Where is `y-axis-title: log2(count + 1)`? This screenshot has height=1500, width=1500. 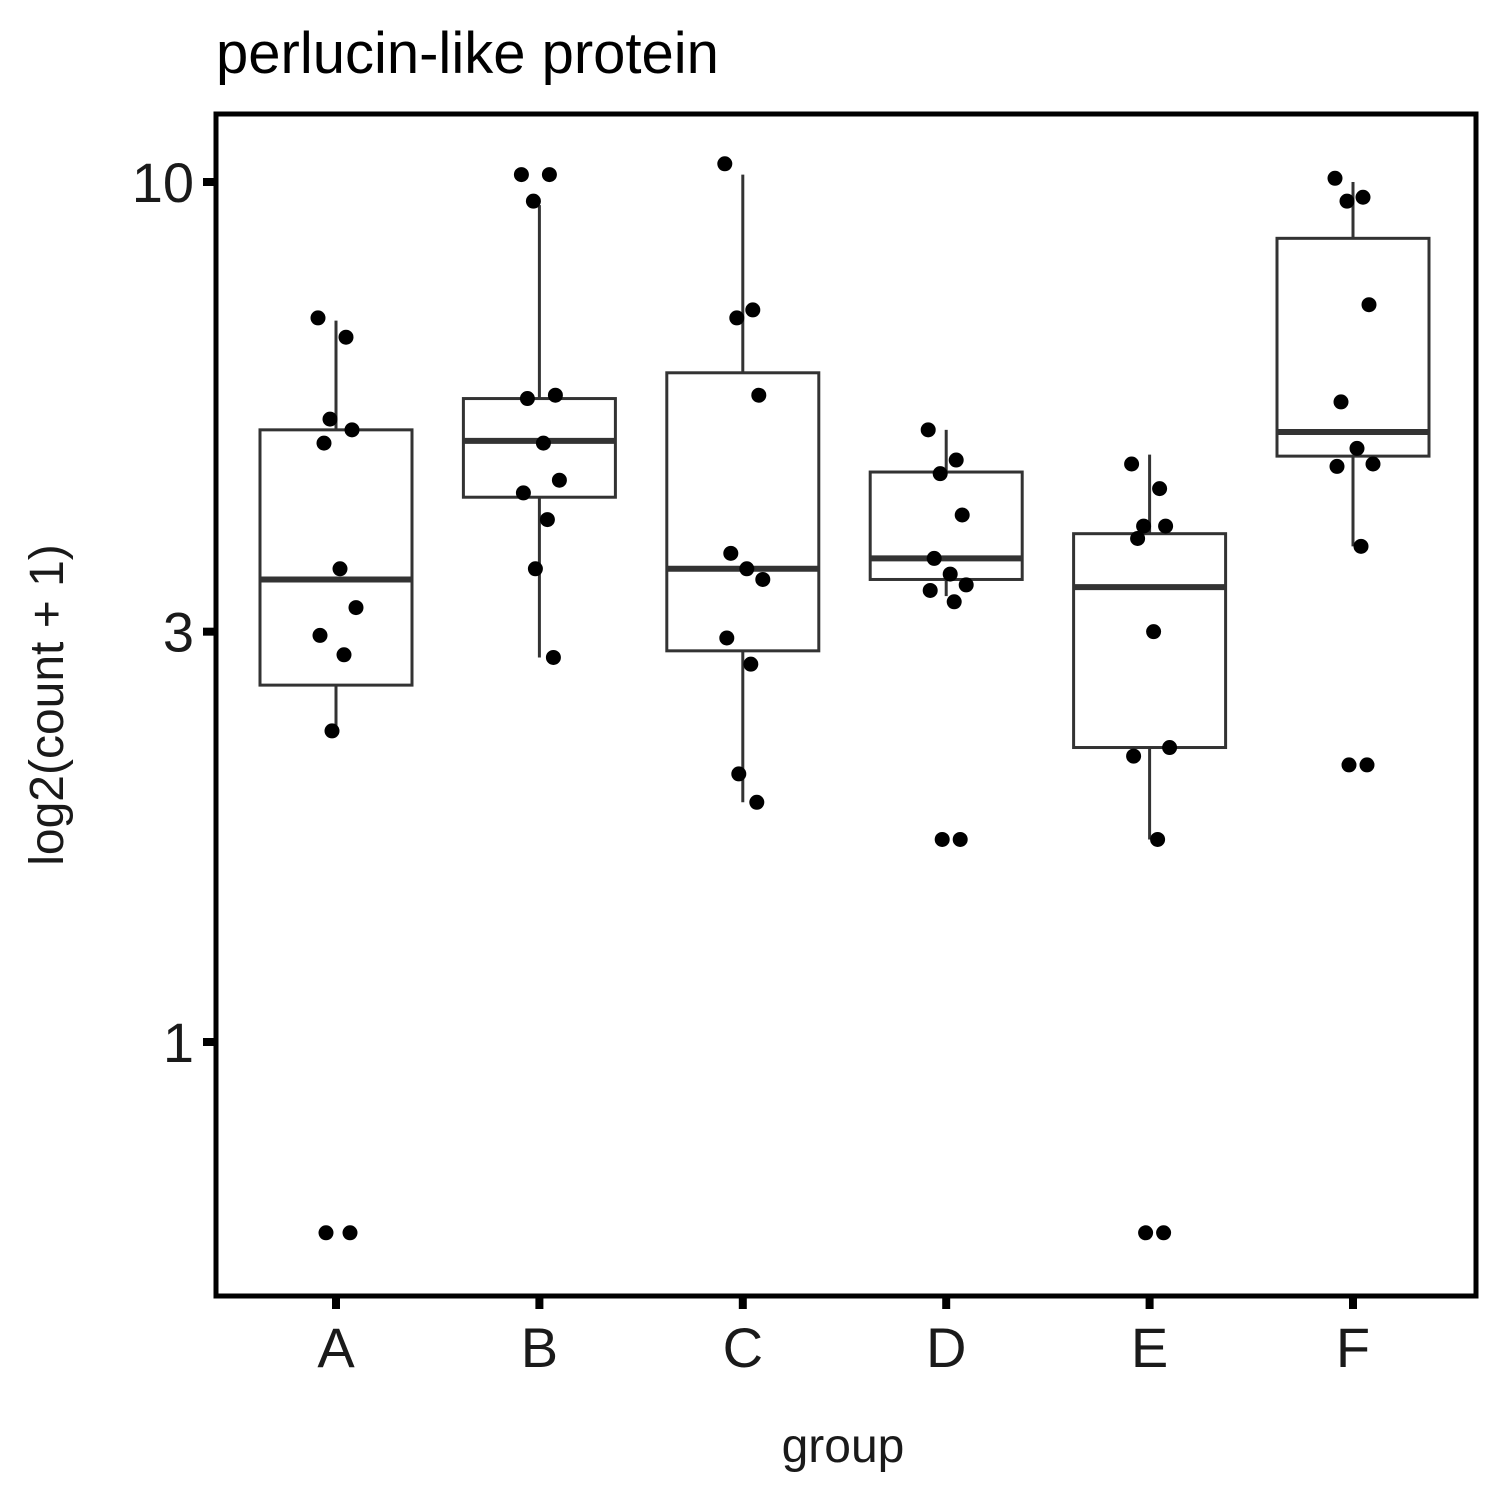 y-axis-title: log2(count + 1) is located at coordinates (47, 705).